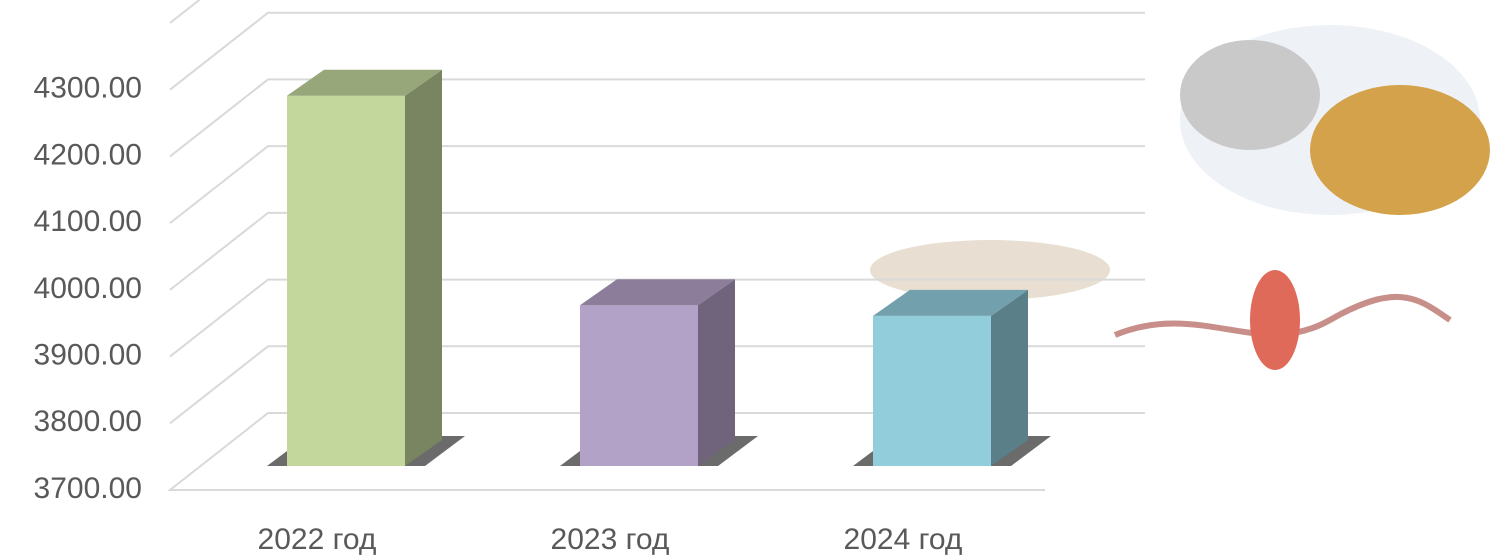 This screenshot has width=1500, height=556. What do you see at coordinates (88, 488) in the screenshot?
I see `y-tick-label: 3700.00` at bounding box center [88, 488].